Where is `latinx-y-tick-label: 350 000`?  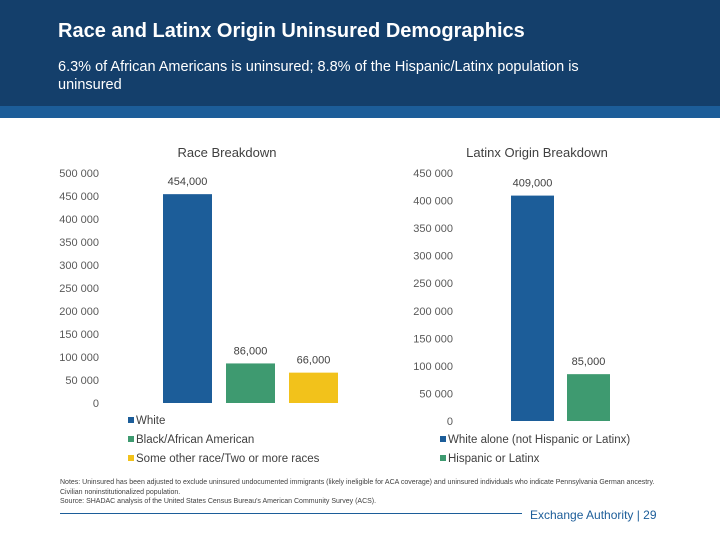
latinx-y-tick-label: 350 000 is located at coordinates (433, 229).